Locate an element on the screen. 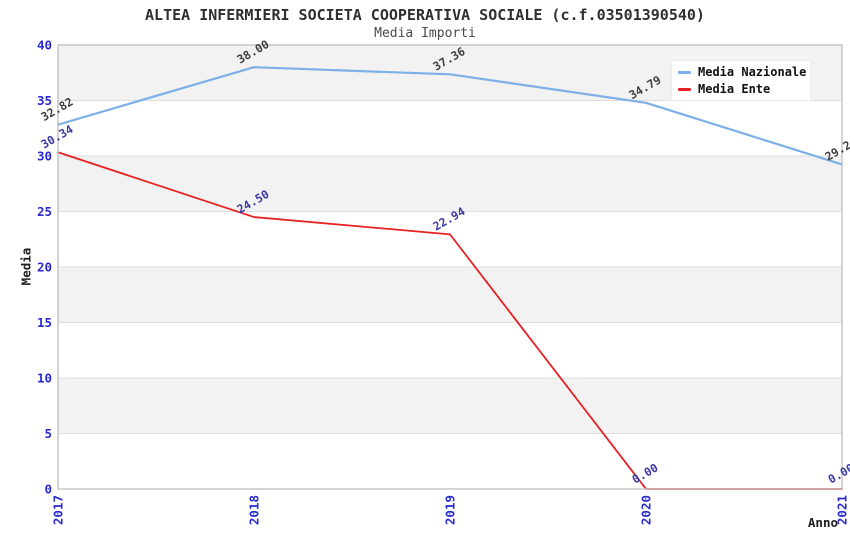  legend-item-media-nazionale: Media Nazionale is located at coordinates (744, 72).